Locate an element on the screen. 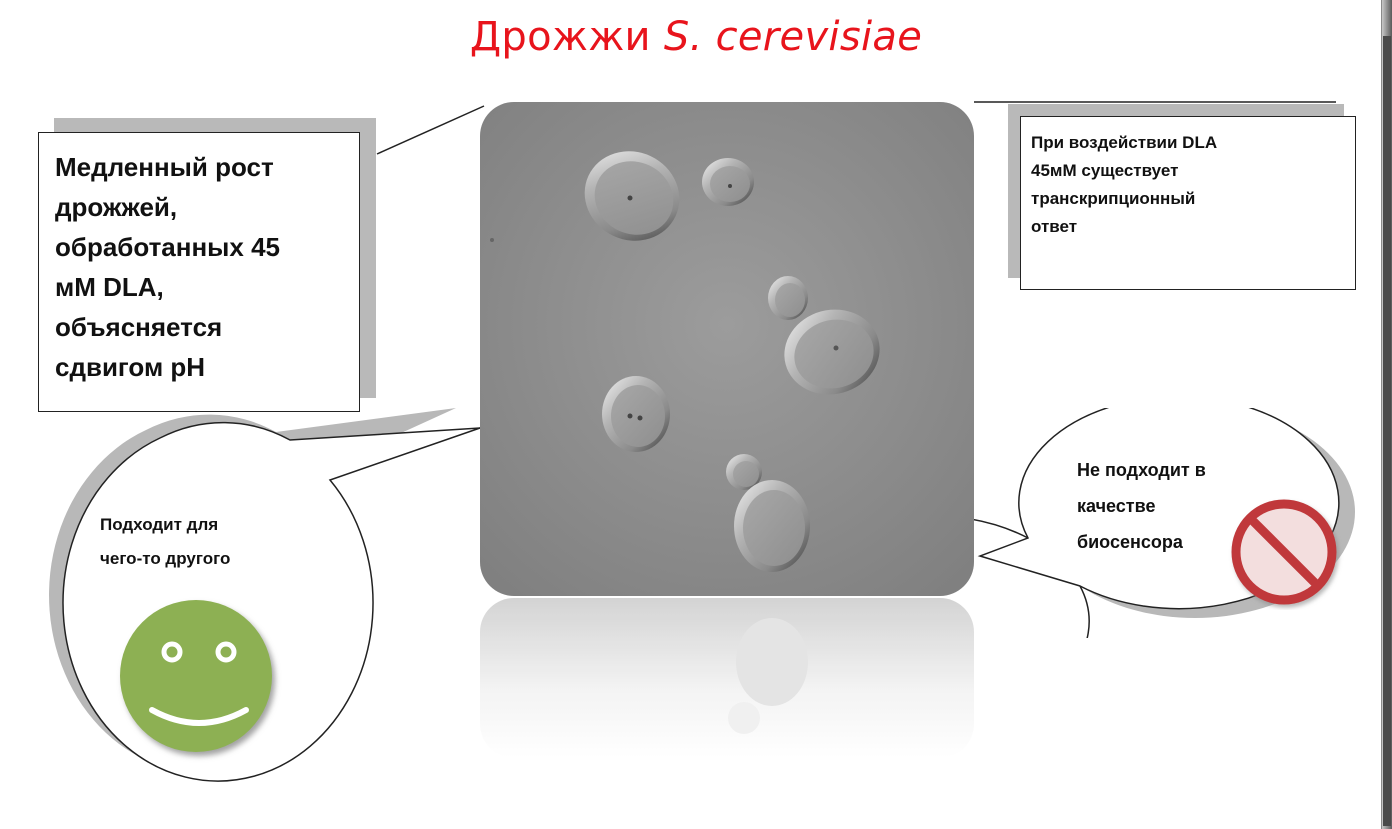 This screenshot has height=829, width=1392. slide-title-prefix: Дрожжи is located at coordinates (566, 37).